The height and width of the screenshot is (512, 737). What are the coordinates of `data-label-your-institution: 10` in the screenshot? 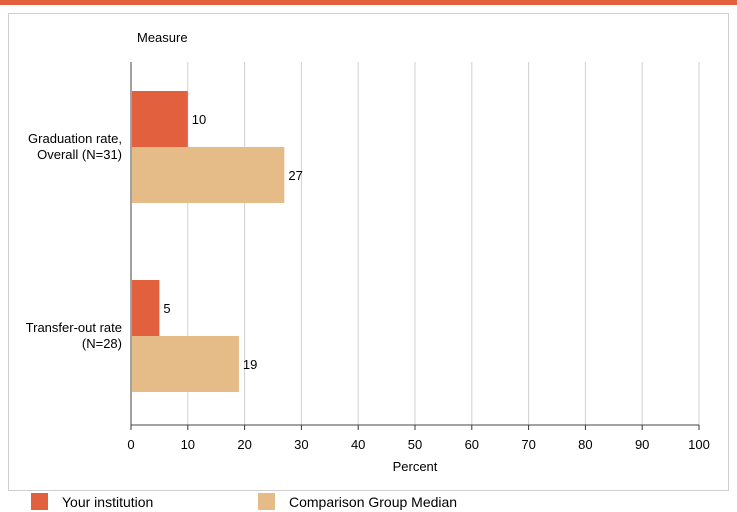 It's located at (199, 119).